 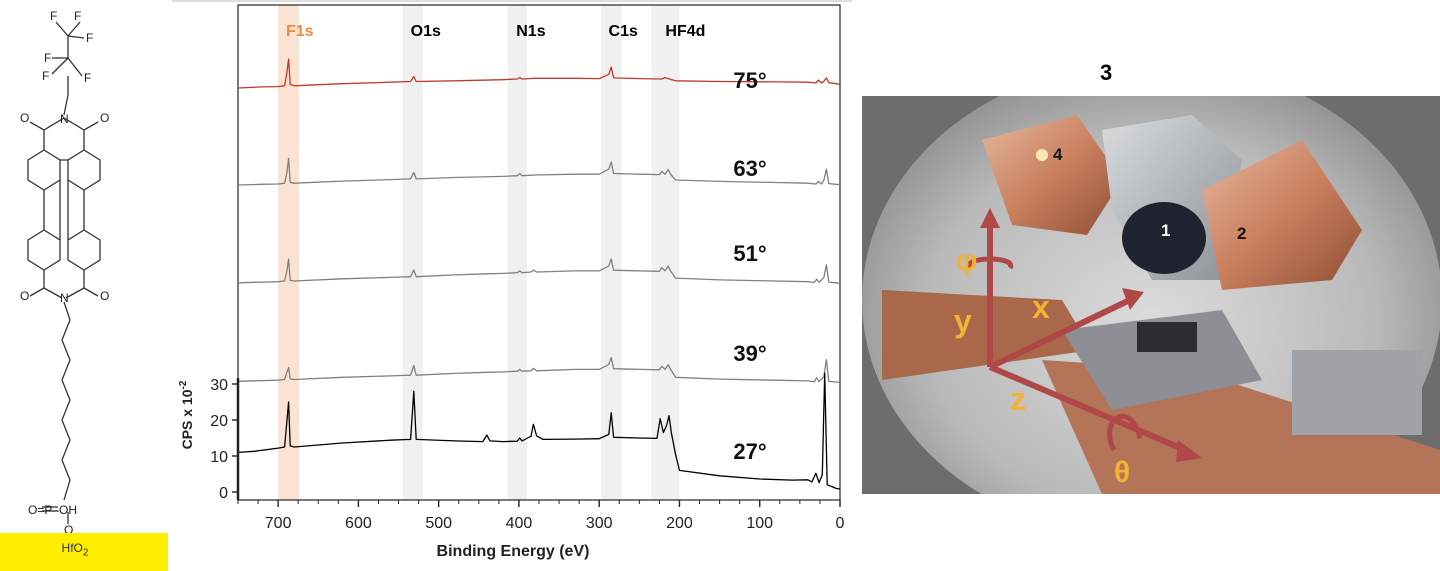 I want to click on y-label: y, so click(x=963, y=321).